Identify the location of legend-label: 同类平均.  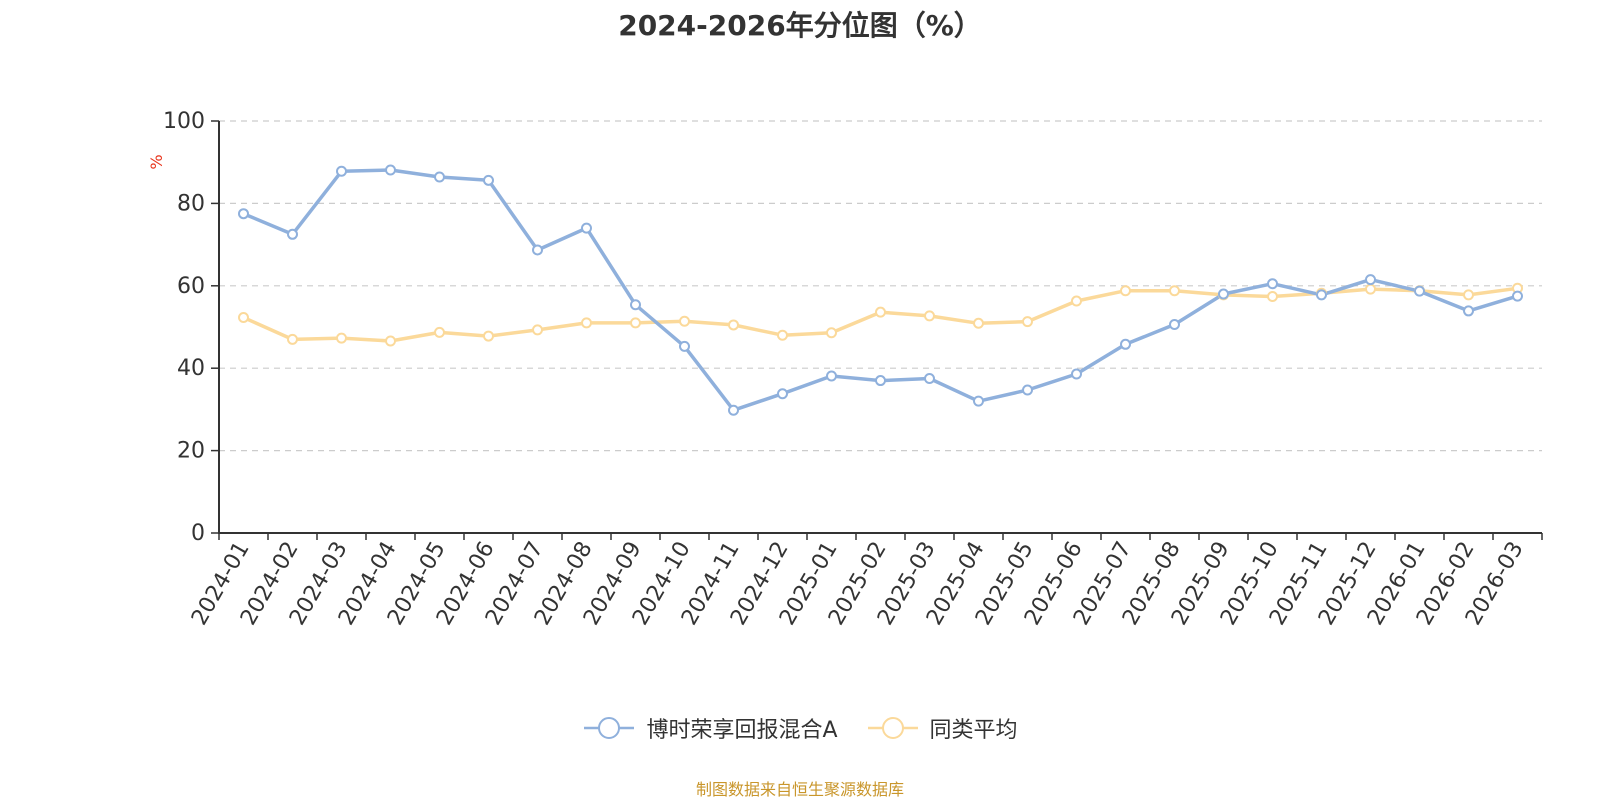
(973, 730).